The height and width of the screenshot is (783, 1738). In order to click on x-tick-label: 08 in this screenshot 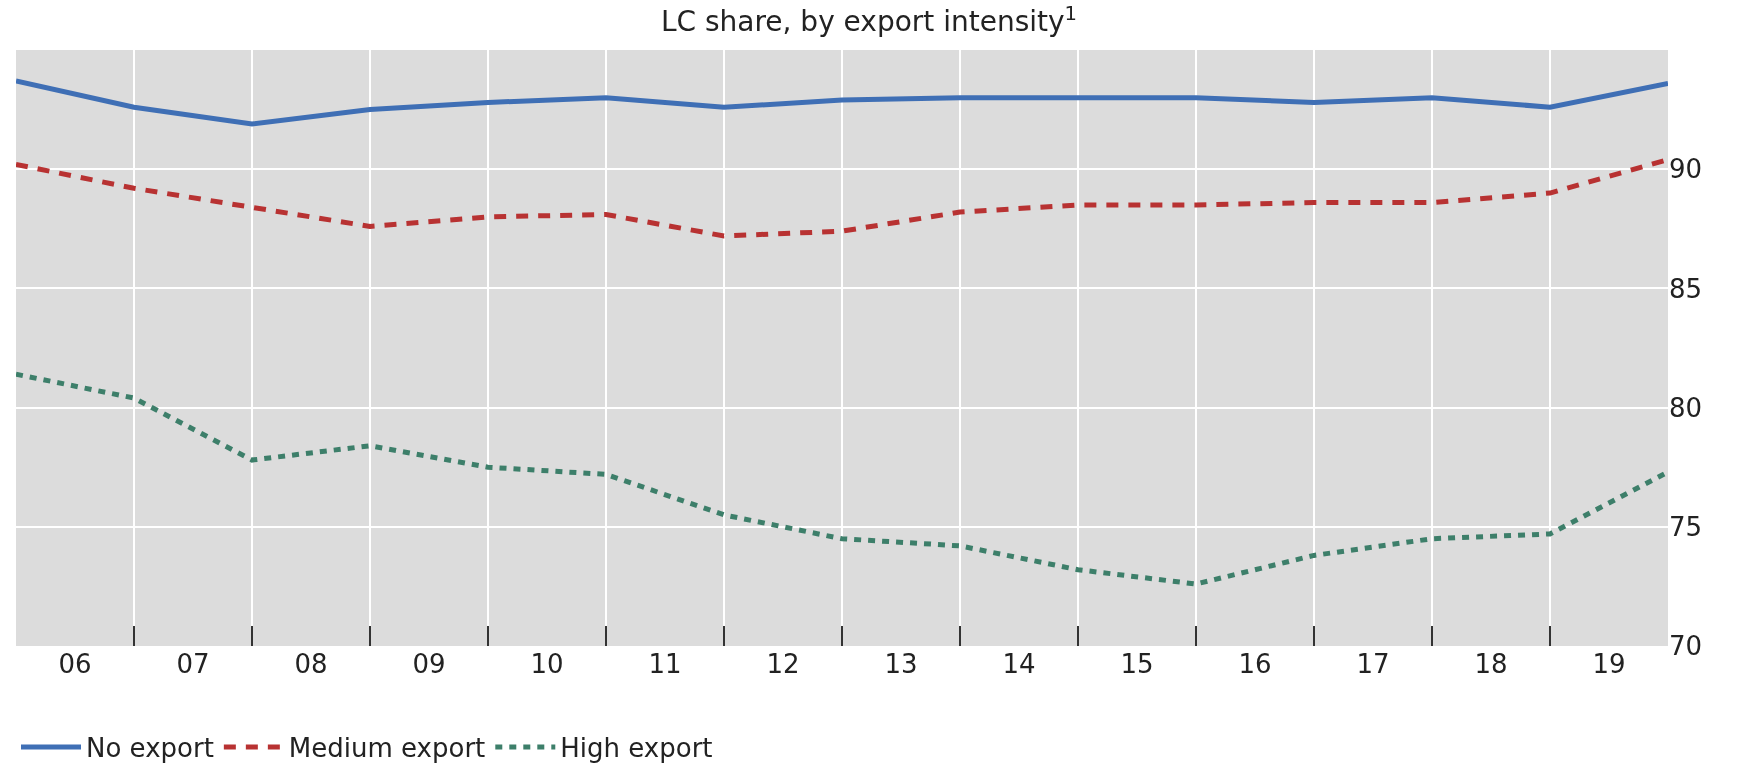, I will do `click(311, 664)`.